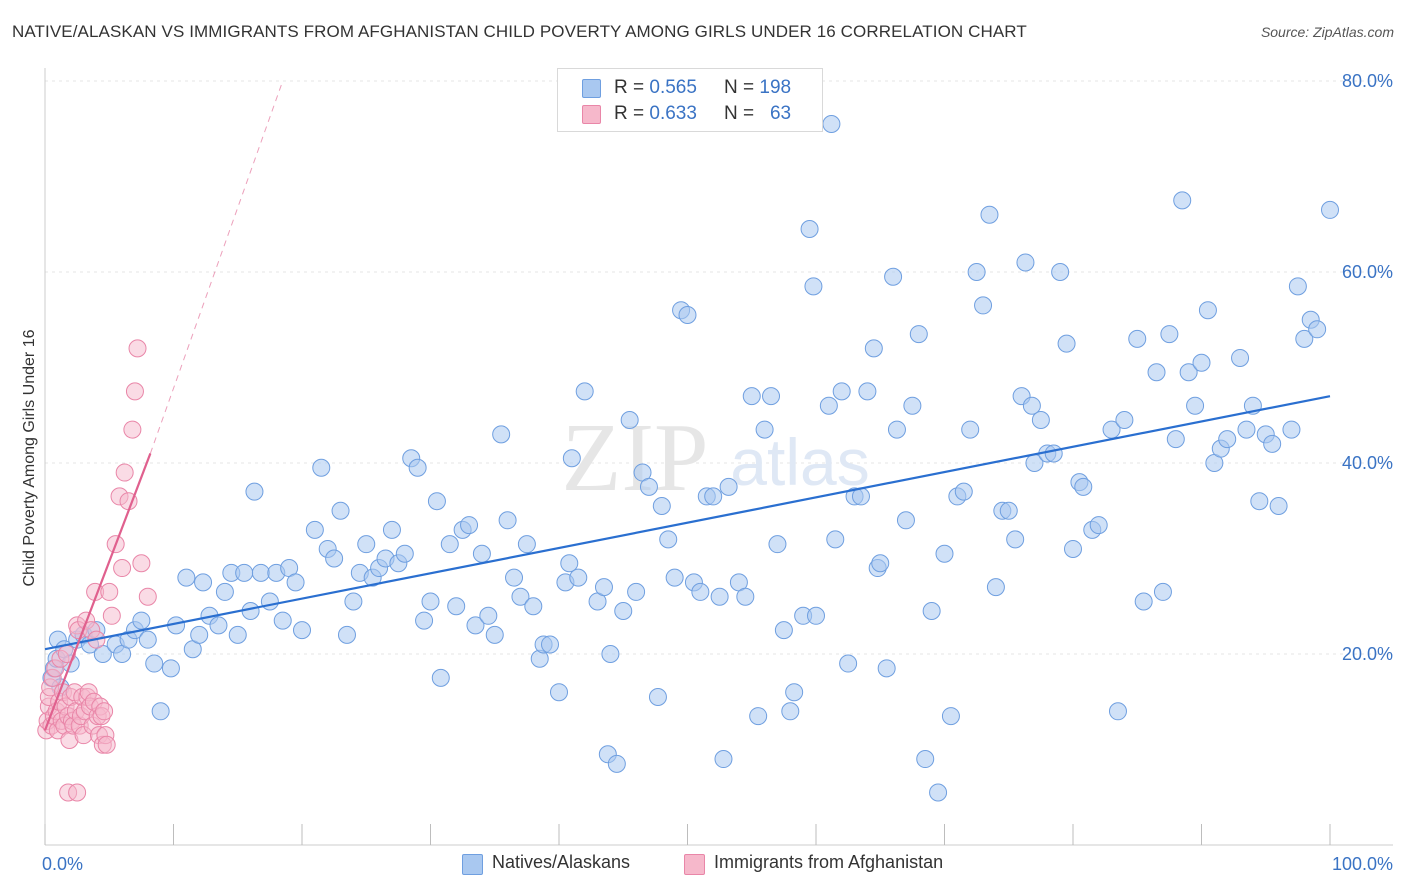 This screenshot has width=1406, height=892. I want to click on legend-n-value: 198, so click(775, 87).